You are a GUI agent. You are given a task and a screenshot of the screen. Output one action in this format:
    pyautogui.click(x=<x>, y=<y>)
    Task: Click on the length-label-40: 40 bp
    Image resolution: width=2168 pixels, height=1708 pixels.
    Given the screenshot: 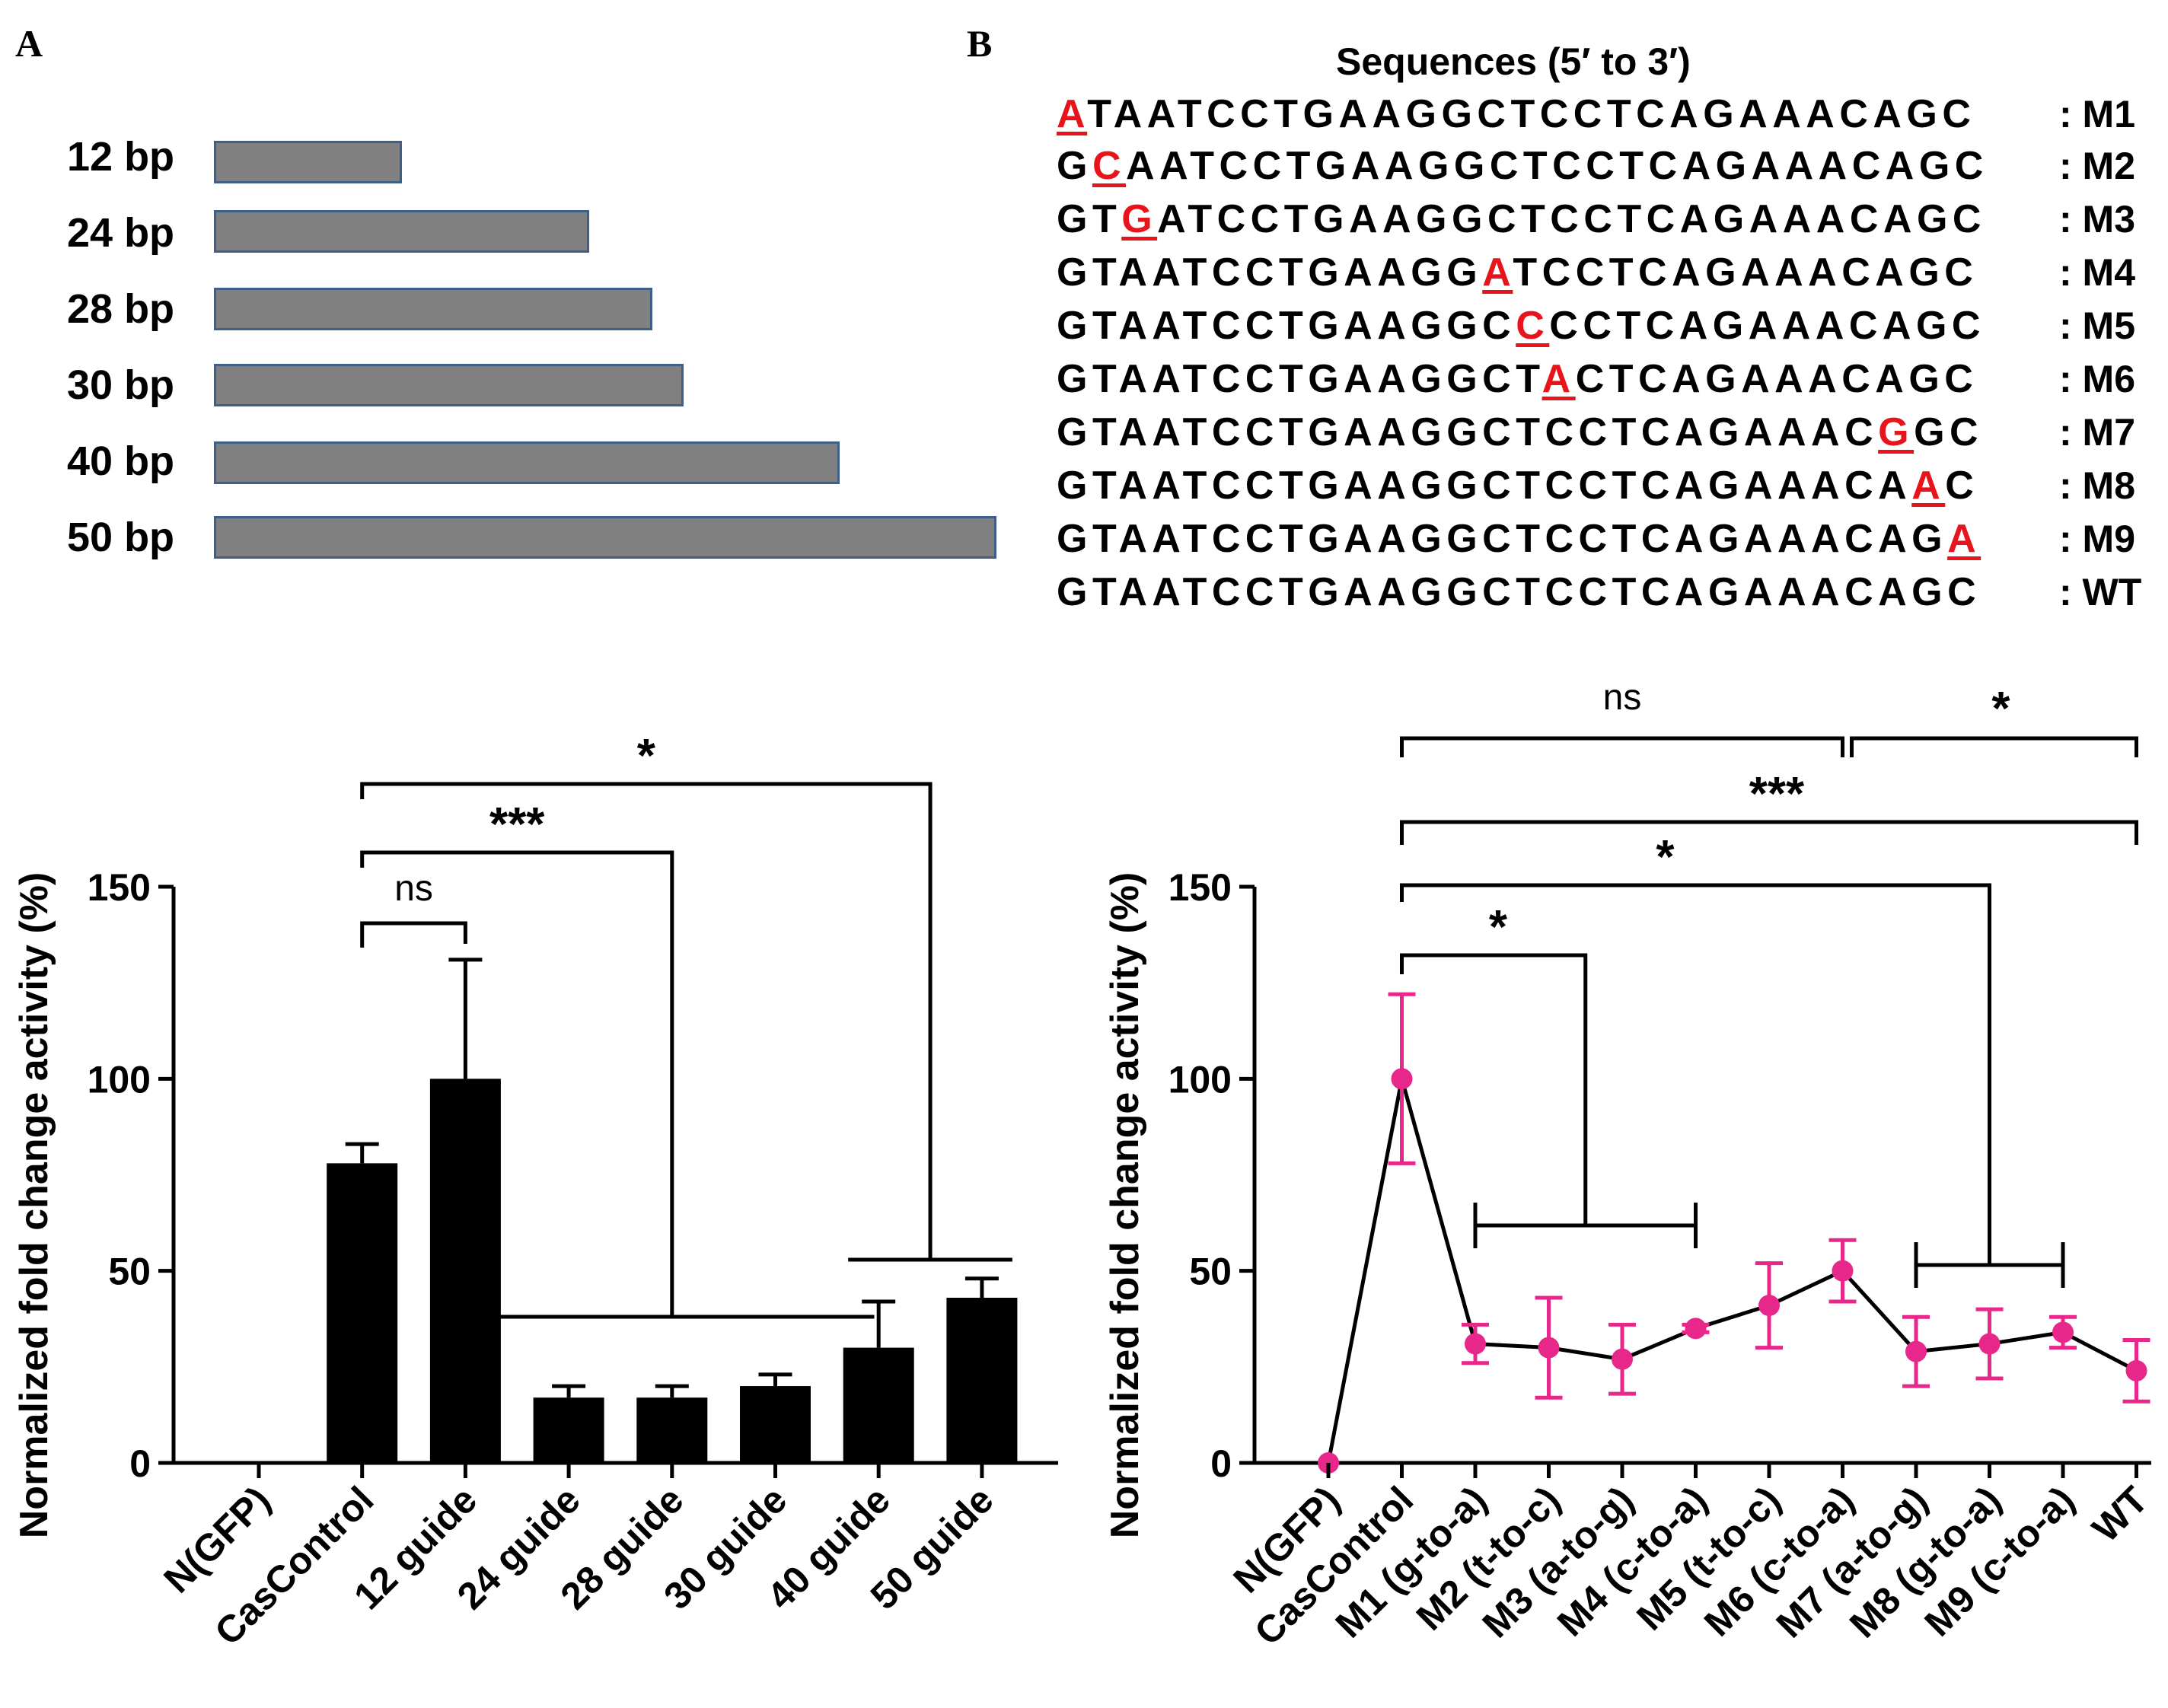 What is the action you would take?
    pyautogui.click(x=121, y=461)
    